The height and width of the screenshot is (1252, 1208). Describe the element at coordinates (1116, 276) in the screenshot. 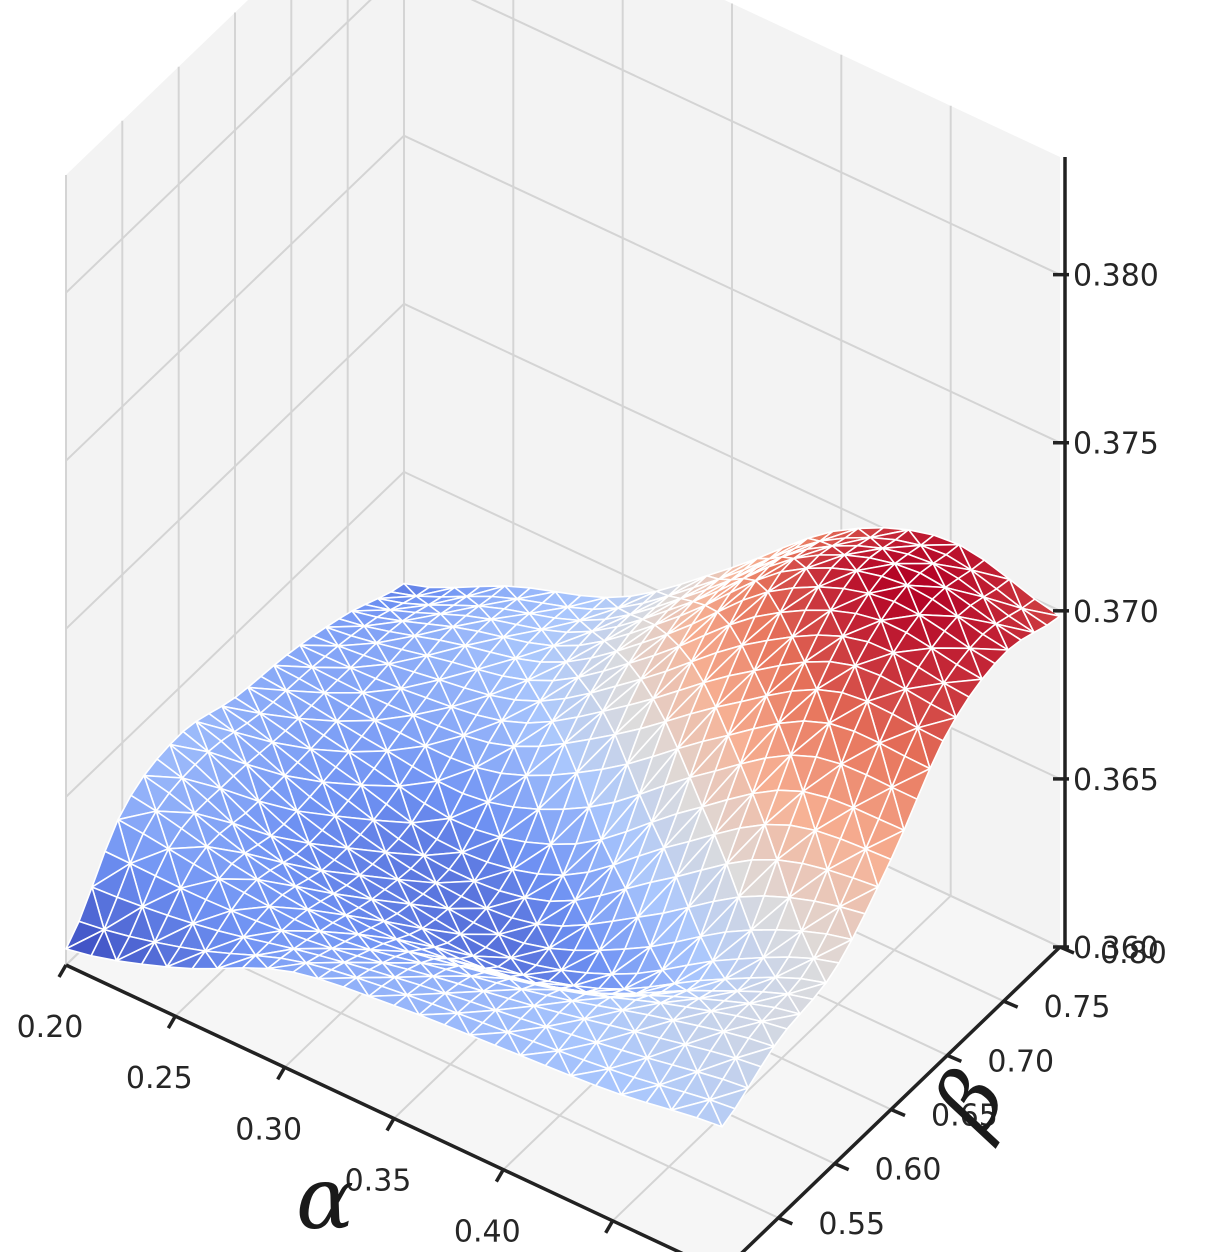

I see `z-tick-label: 0.380` at that location.